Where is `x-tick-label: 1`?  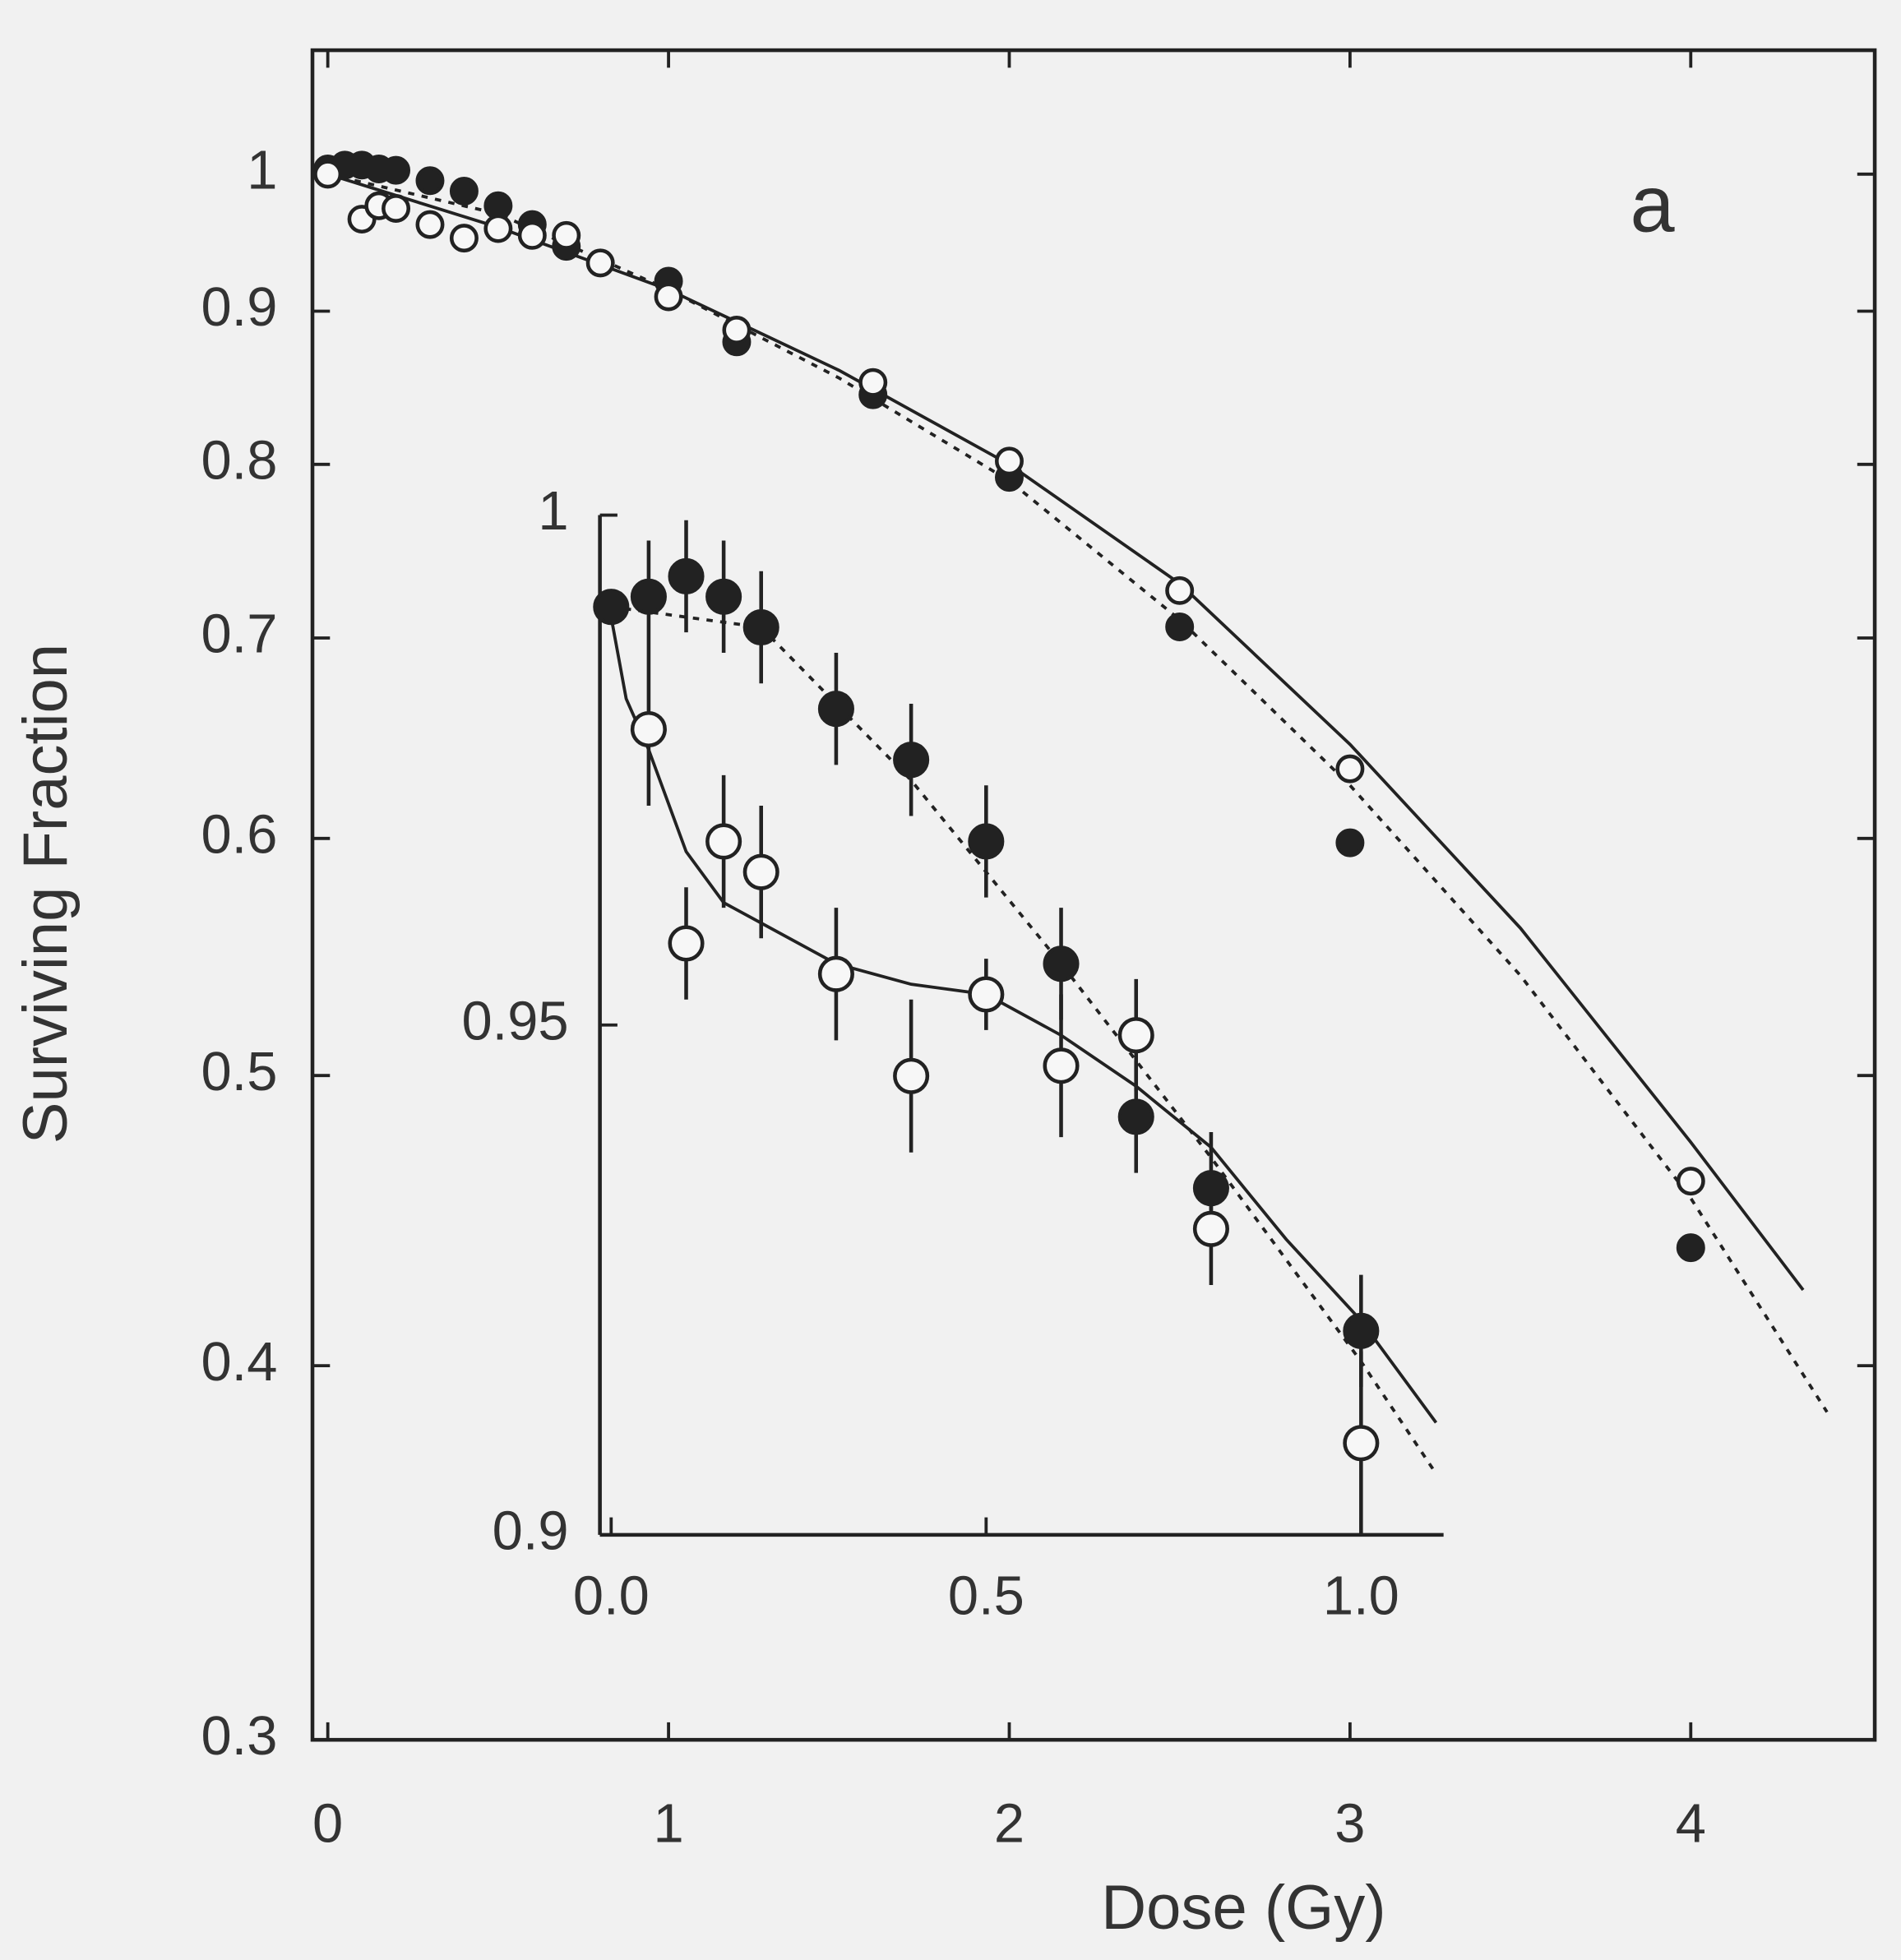 x-tick-label: 1 is located at coordinates (668, 1823).